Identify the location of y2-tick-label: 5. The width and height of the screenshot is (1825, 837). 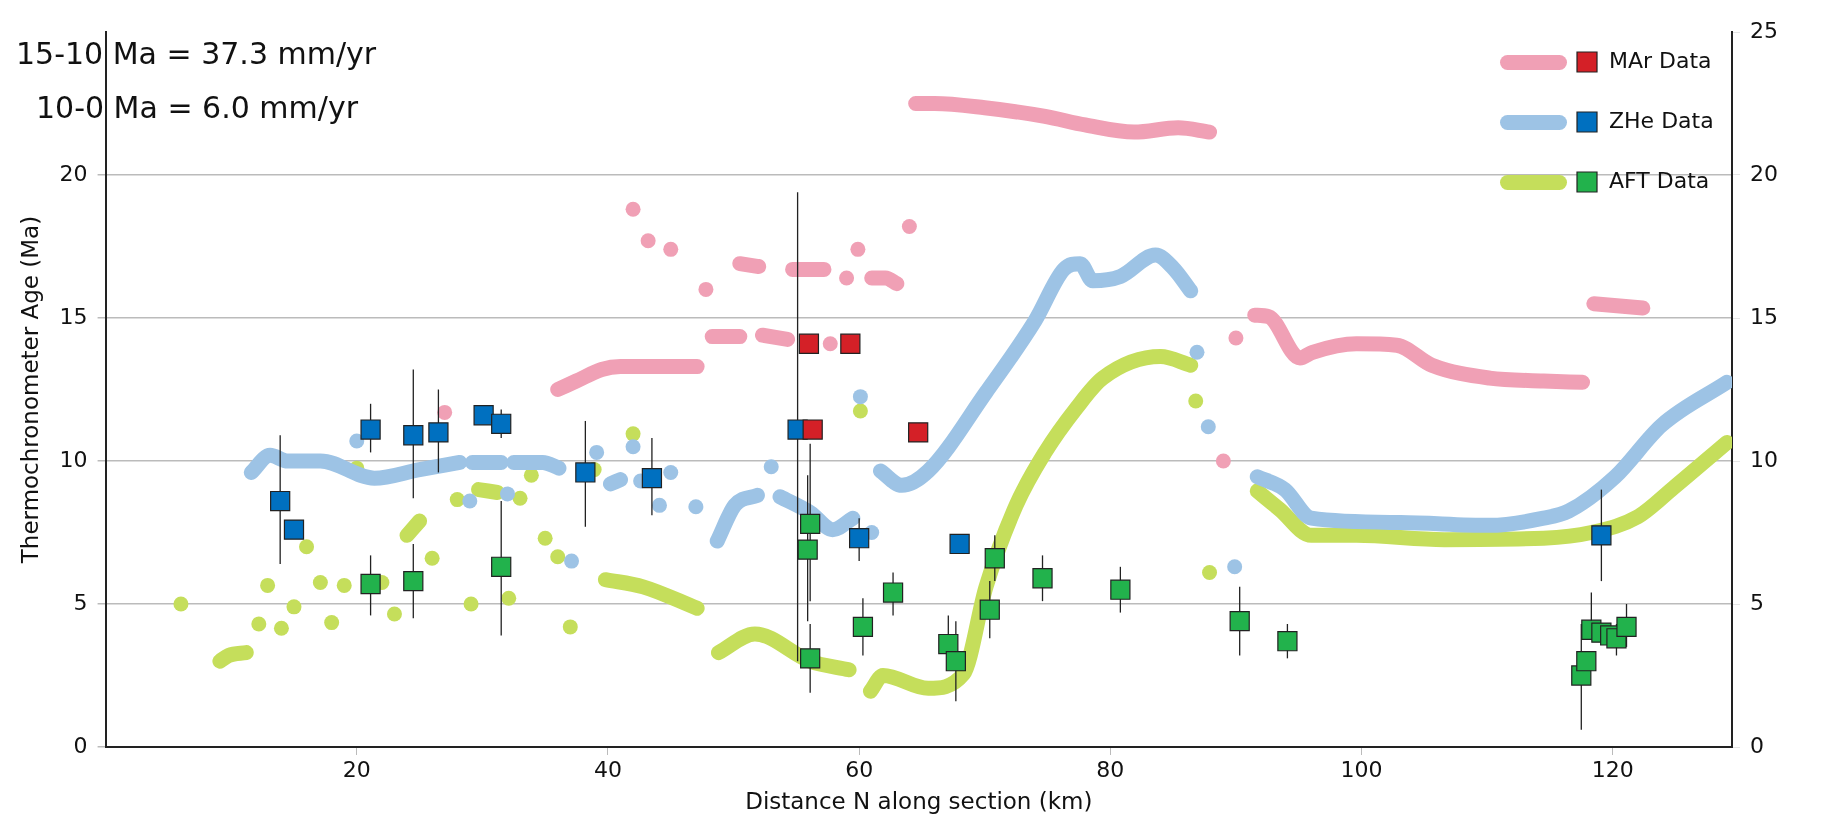
(1757, 602).